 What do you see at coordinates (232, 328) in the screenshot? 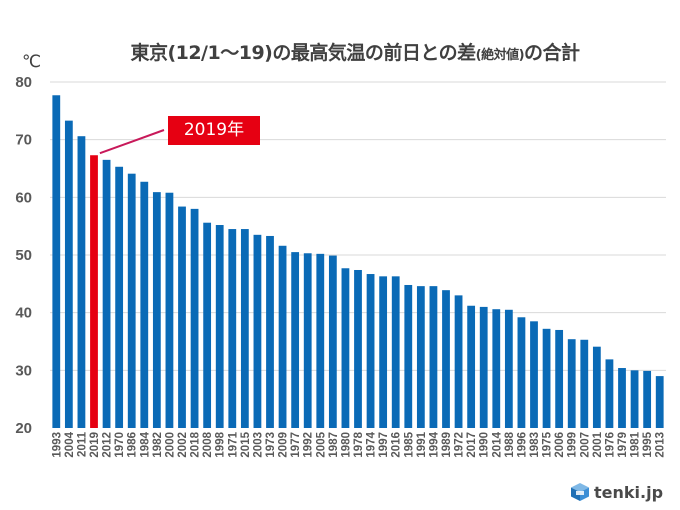
I see `bar-1971` at bounding box center [232, 328].